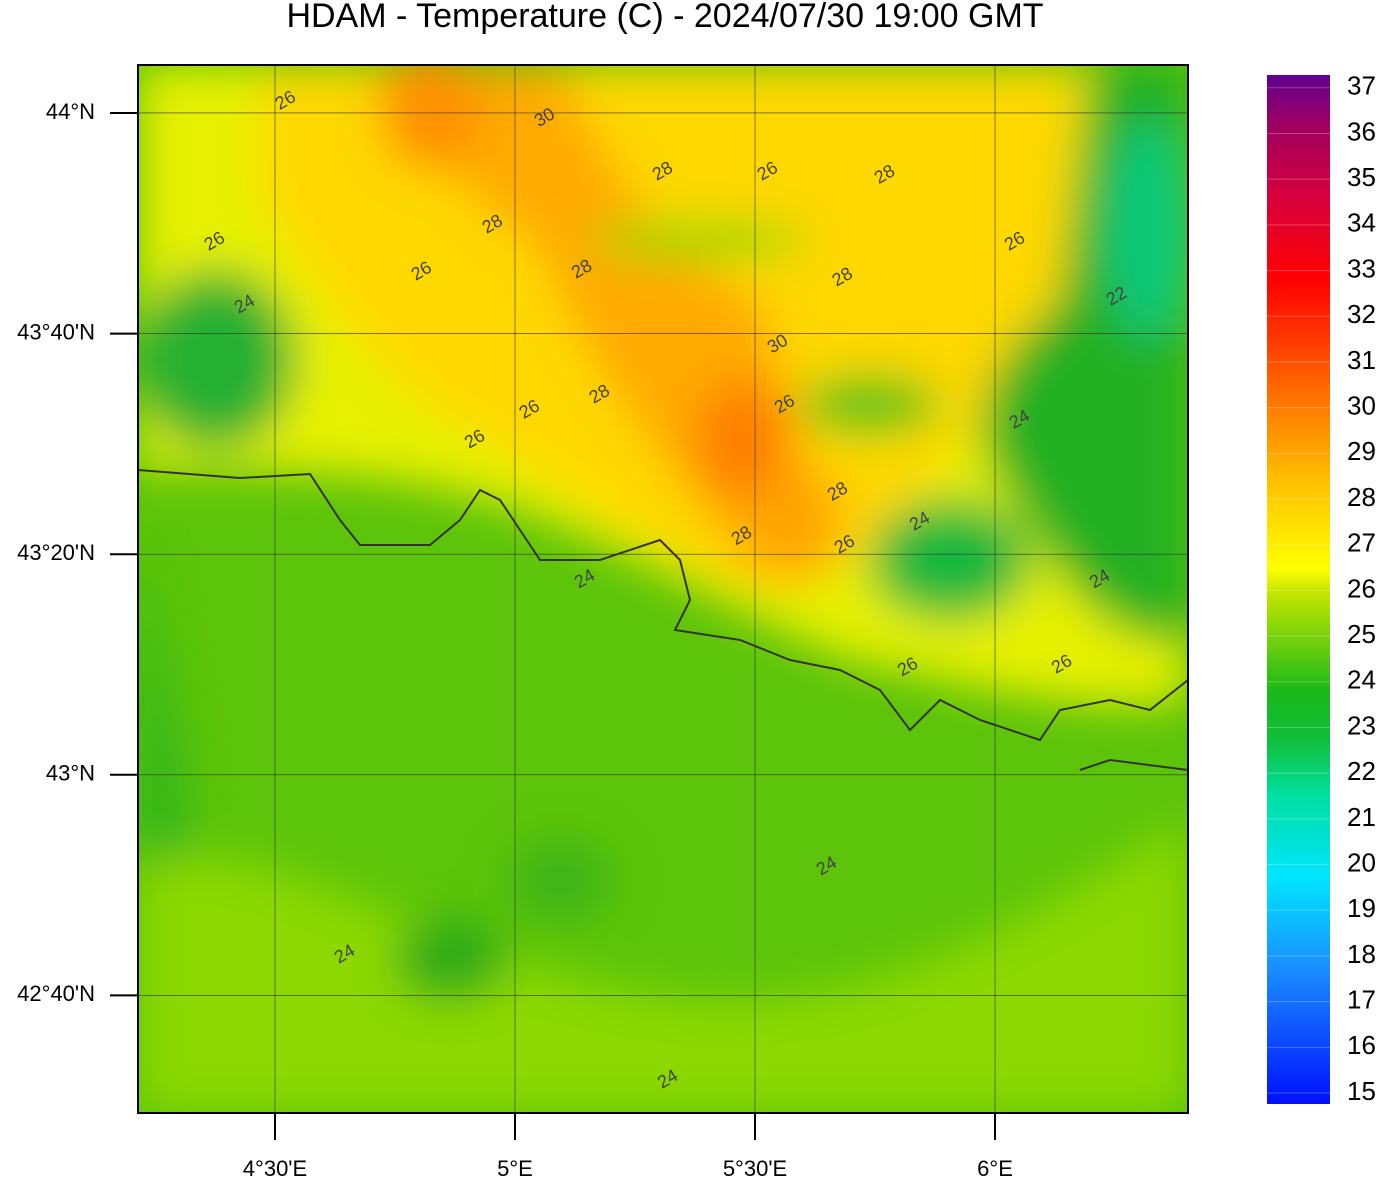 This screenshot has height=1180, width=1382. What do you see at coordinates (1361, 954) in the screenshot?
I see `colorbar-label: 18` at bounding box center [1361, 954].